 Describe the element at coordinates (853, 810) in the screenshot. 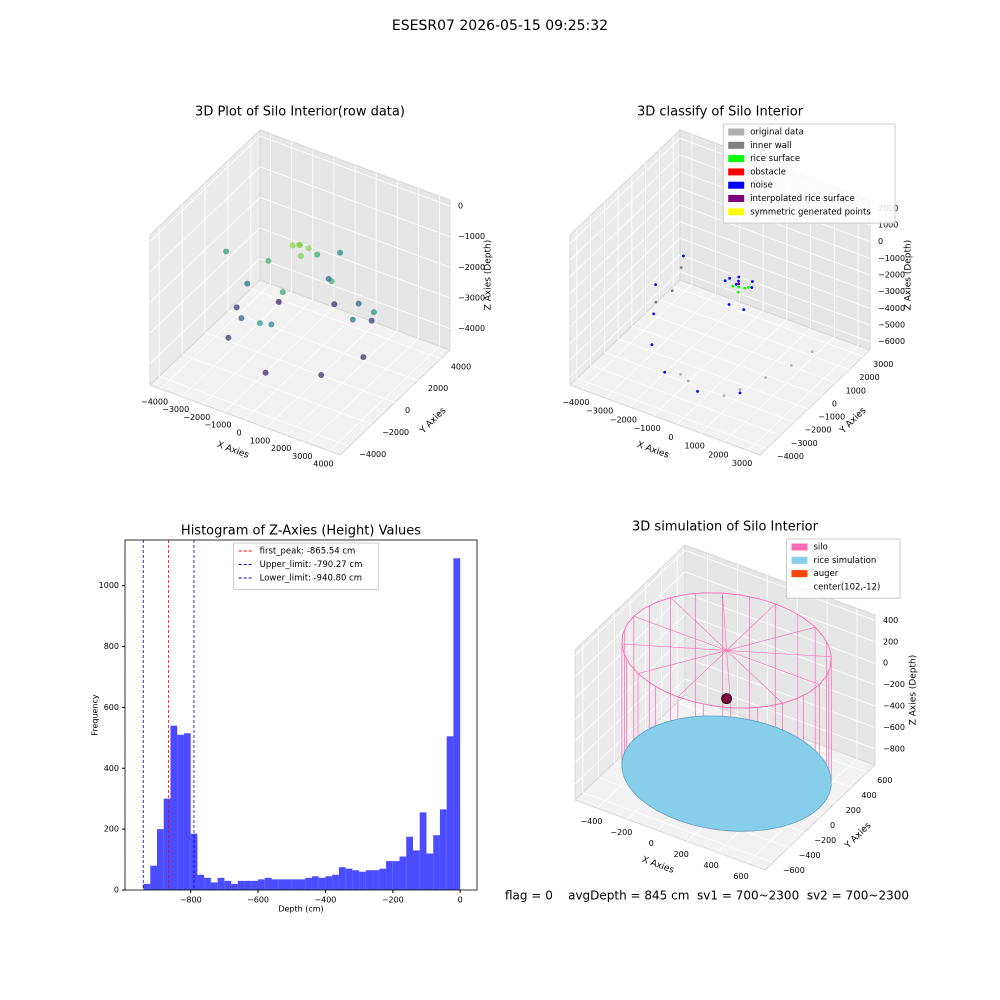

I see `y-tick-label: 200` at that location.